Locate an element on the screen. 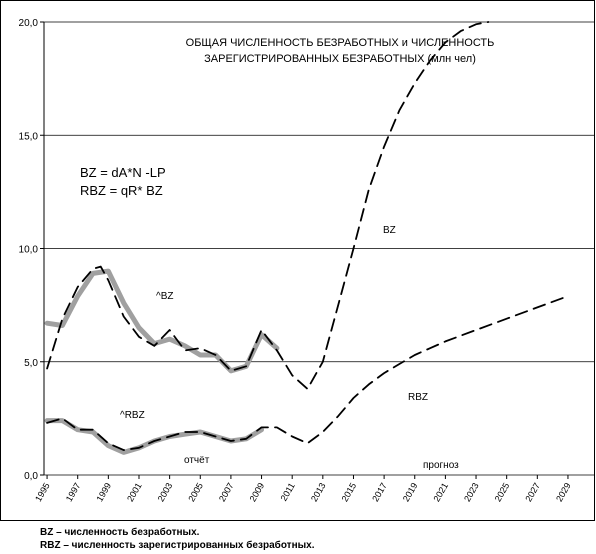 Image resolution: width=596 pixels, height=554 pixels. x-tick-label: 2003 is located at coordinates (165, 492).